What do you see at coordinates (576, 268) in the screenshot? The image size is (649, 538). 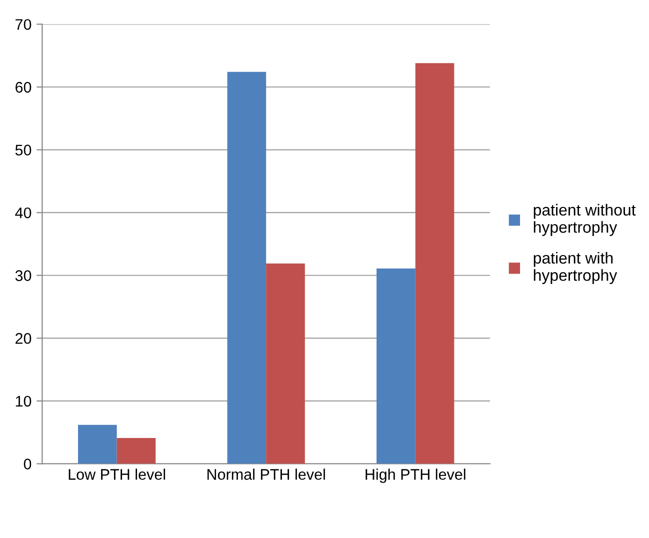 I see `legend-label: patient with hypertrophy` at bounding box center [576, 268].